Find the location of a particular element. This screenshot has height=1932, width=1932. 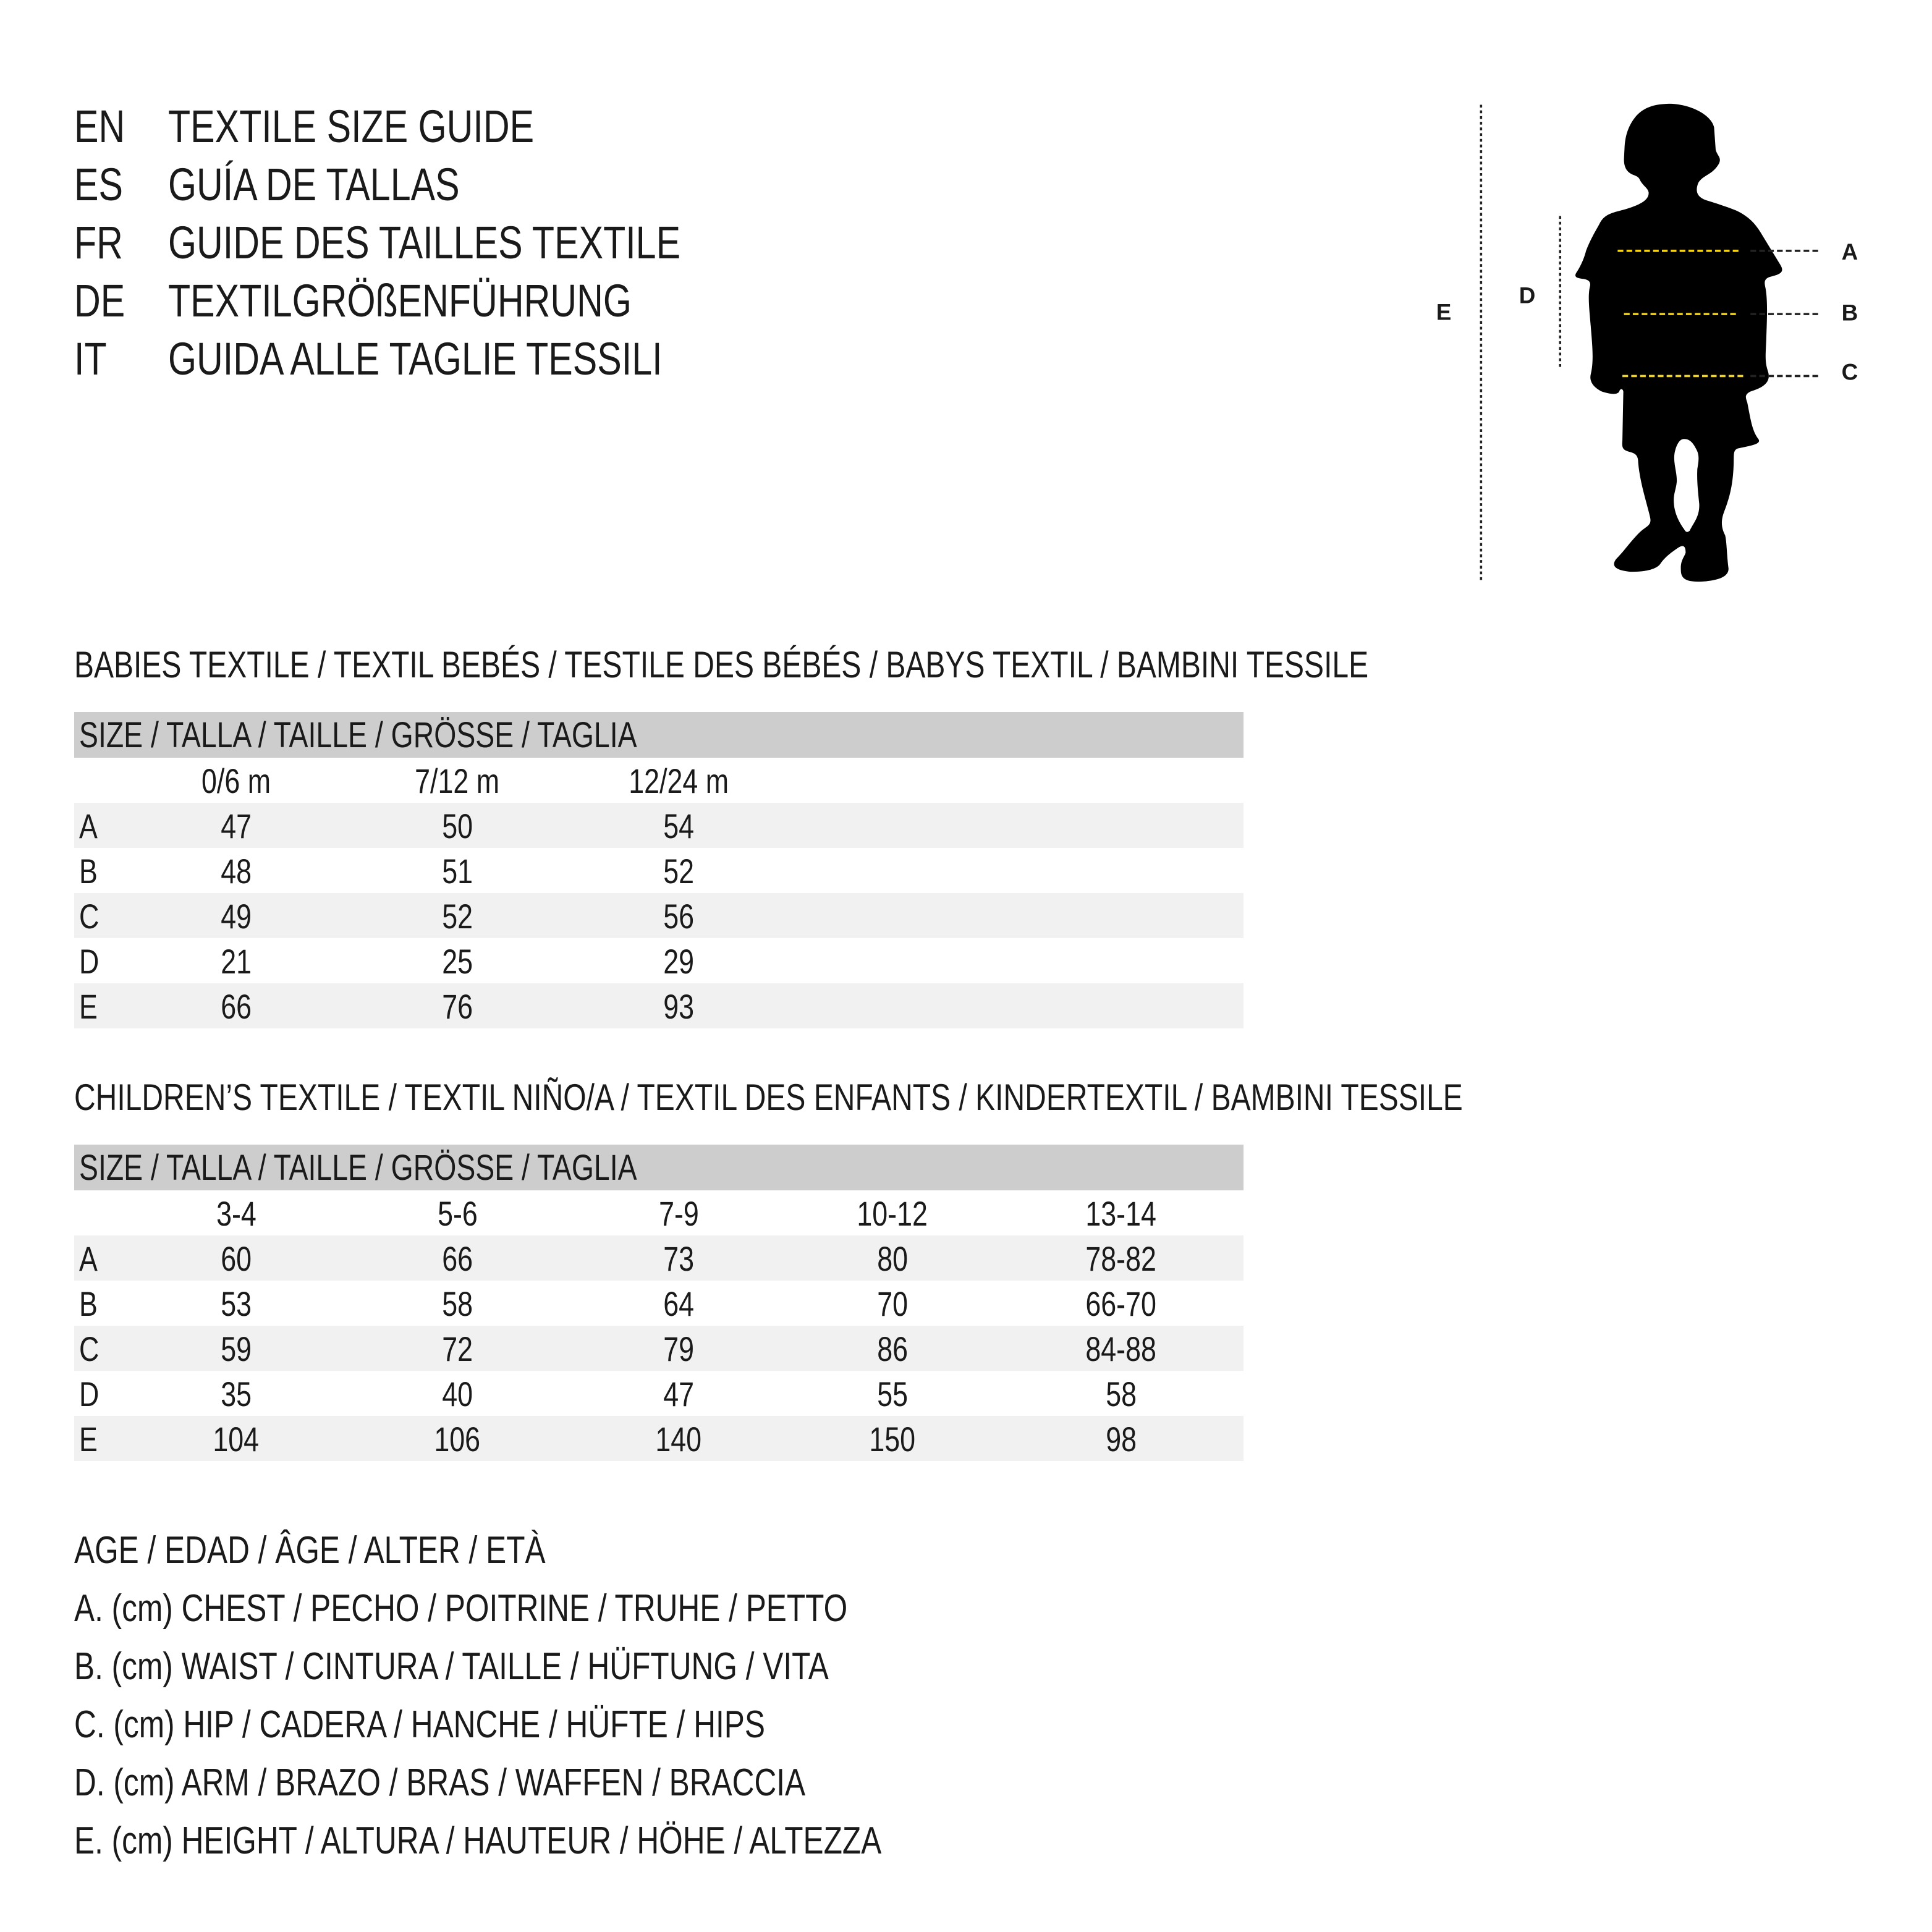

table-cell: 35 is located at coordinates (236, 1394).